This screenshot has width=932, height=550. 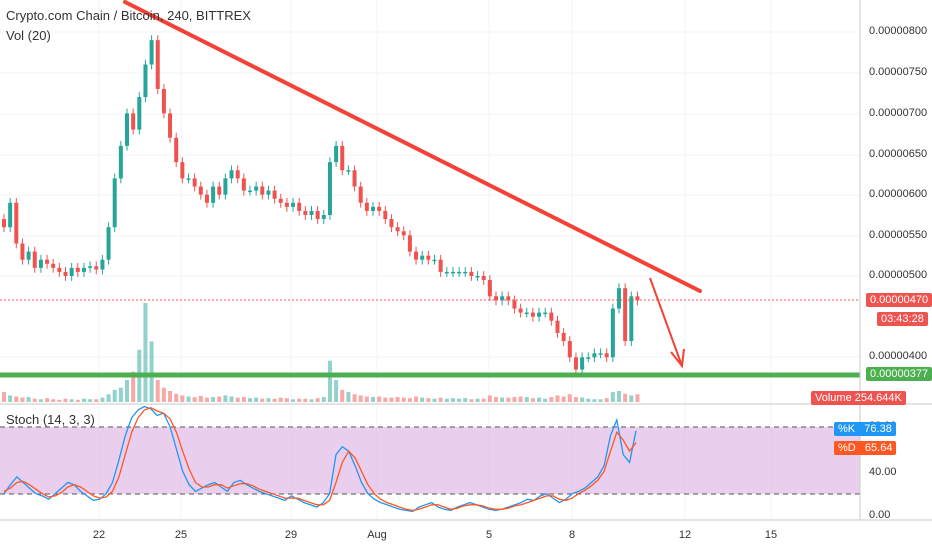 What do you see at coordinates (771, 535) in the screenshot?
I see `time-axis-tick-label: 15` at bounding box center [771, 535].